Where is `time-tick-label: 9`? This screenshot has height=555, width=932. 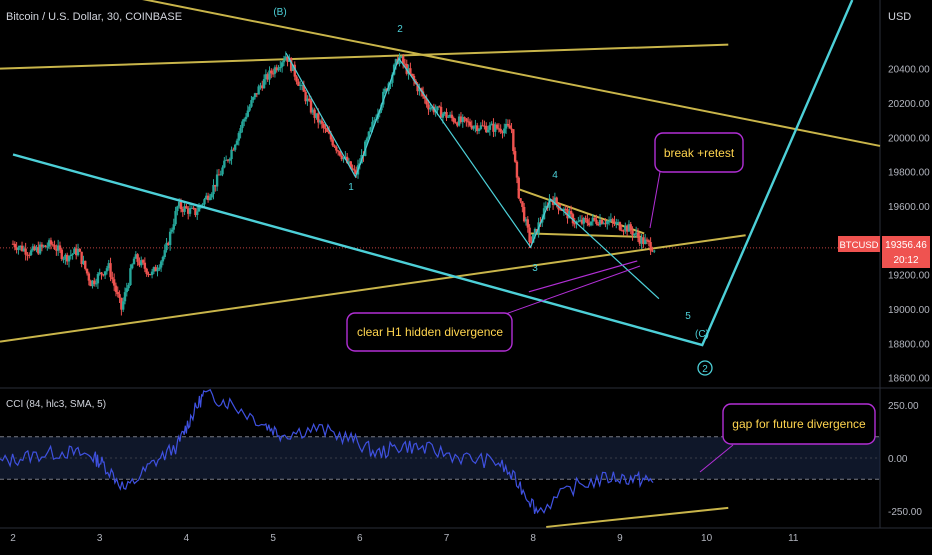 time-tick-label: 9 is located at coordinates (620, 538).